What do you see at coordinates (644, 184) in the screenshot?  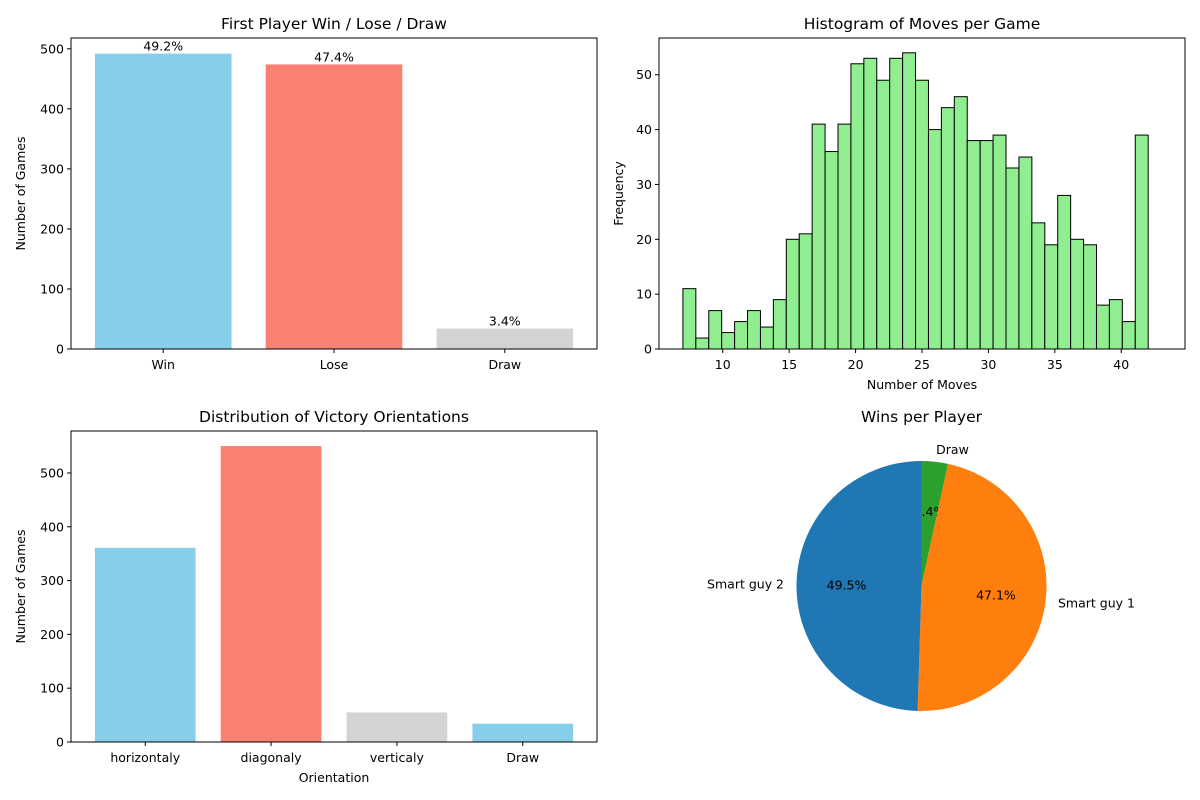 I see `y-tick-label: 30` at bounding box center [644, 184].